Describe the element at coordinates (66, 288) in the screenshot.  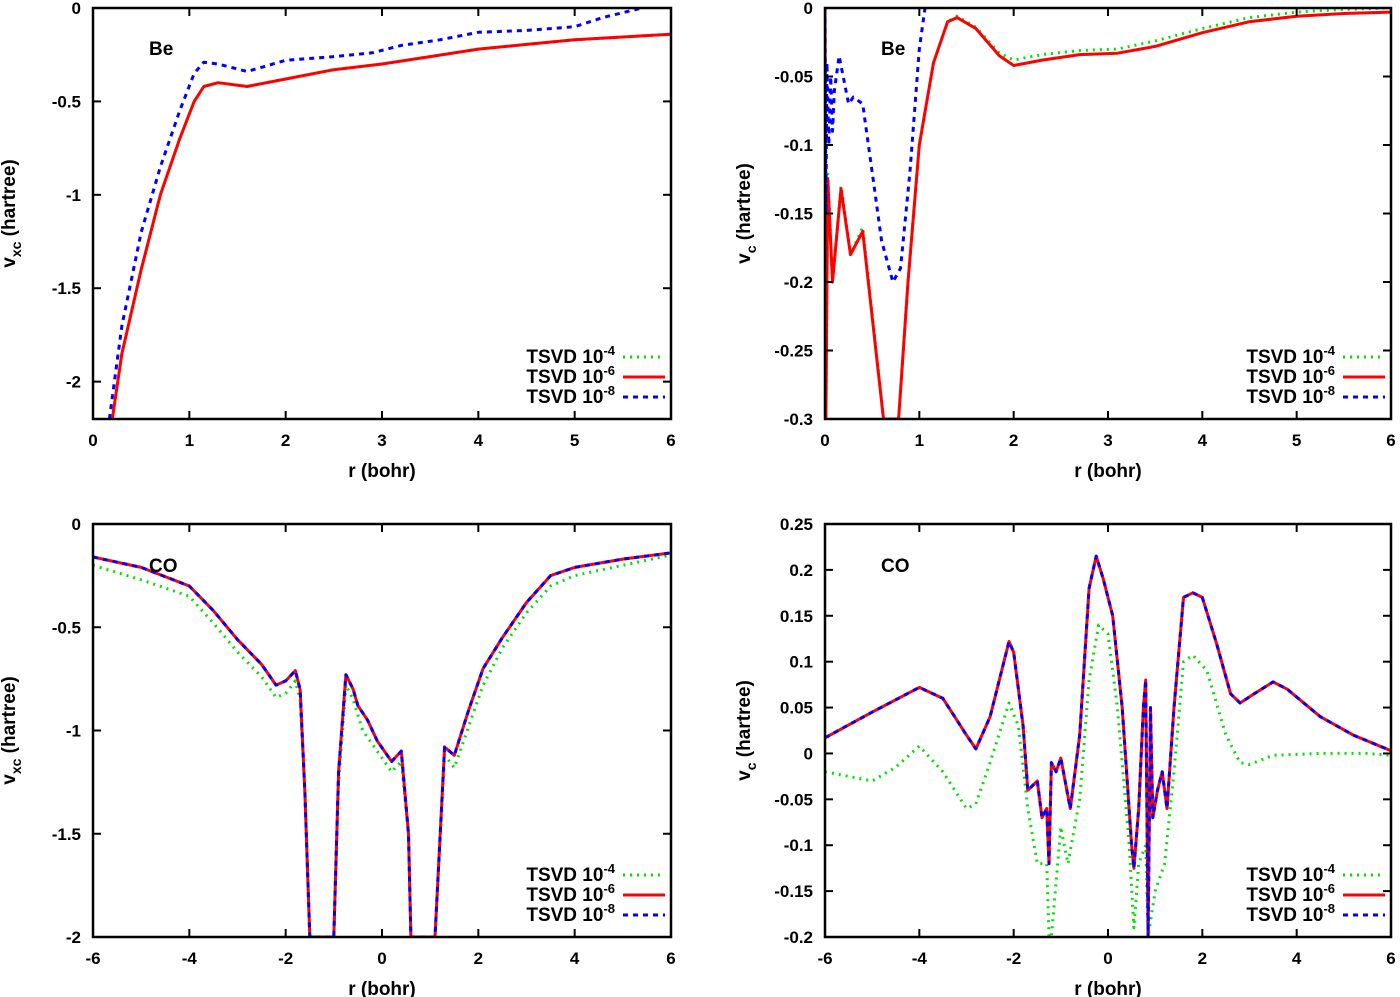
I see `y-tick-label: -1.5` at that location.